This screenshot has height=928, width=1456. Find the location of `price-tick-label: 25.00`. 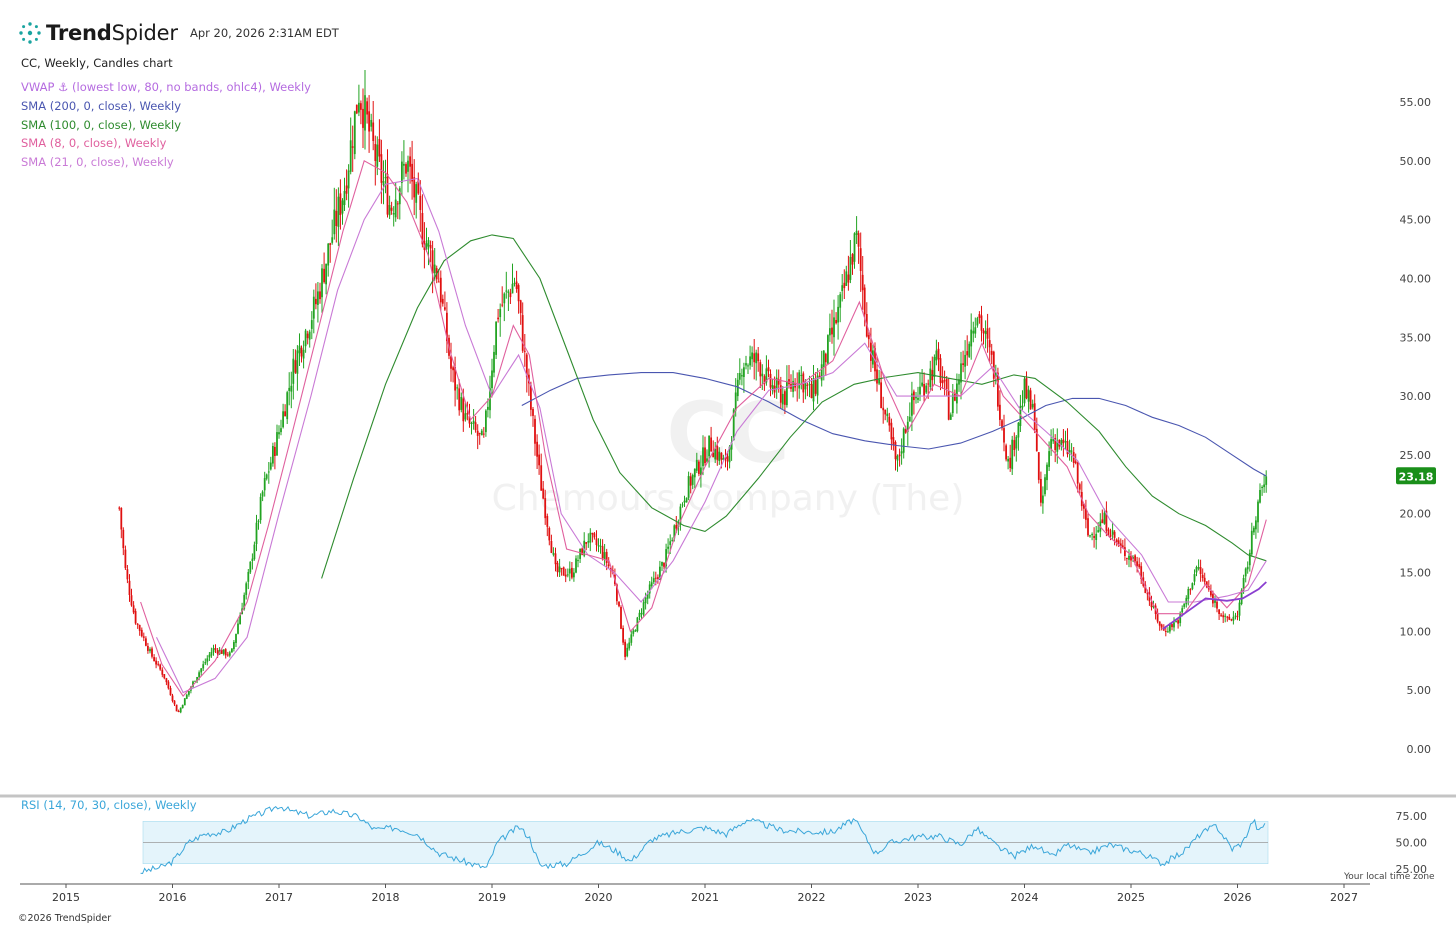

price-tick-label: 25.00 is located at coordinates (1416, 455).